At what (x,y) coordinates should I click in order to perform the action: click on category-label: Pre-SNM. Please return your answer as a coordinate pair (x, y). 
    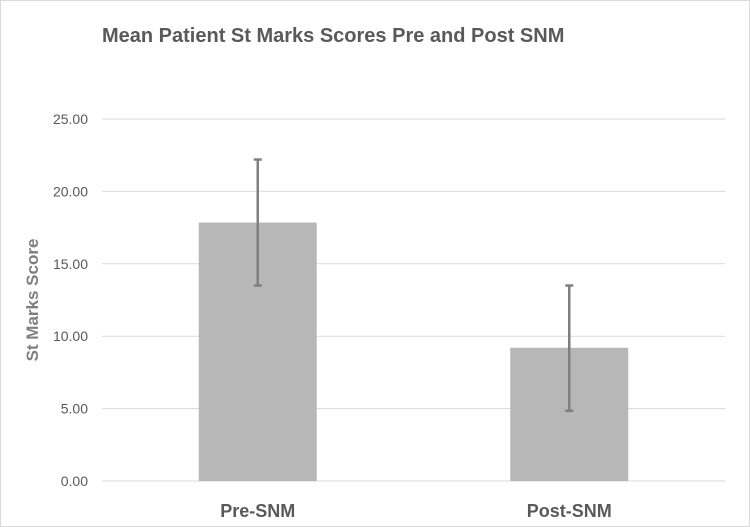
    Looking at the image, I should click on (257, 511).